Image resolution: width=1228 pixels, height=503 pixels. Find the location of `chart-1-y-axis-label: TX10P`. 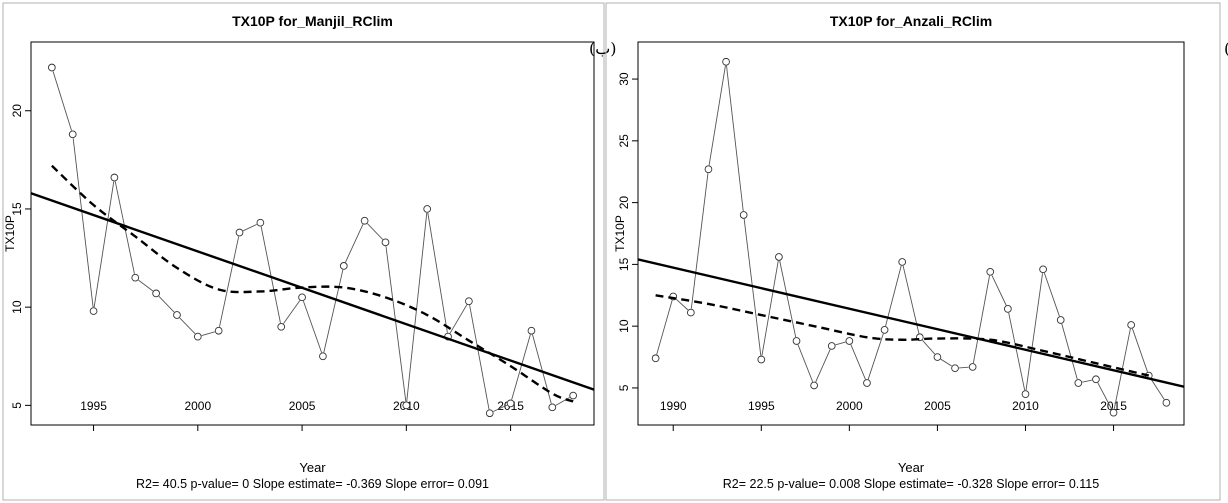

chart-1-y-axis-label: TX10P is located at coordinates (10, 233).